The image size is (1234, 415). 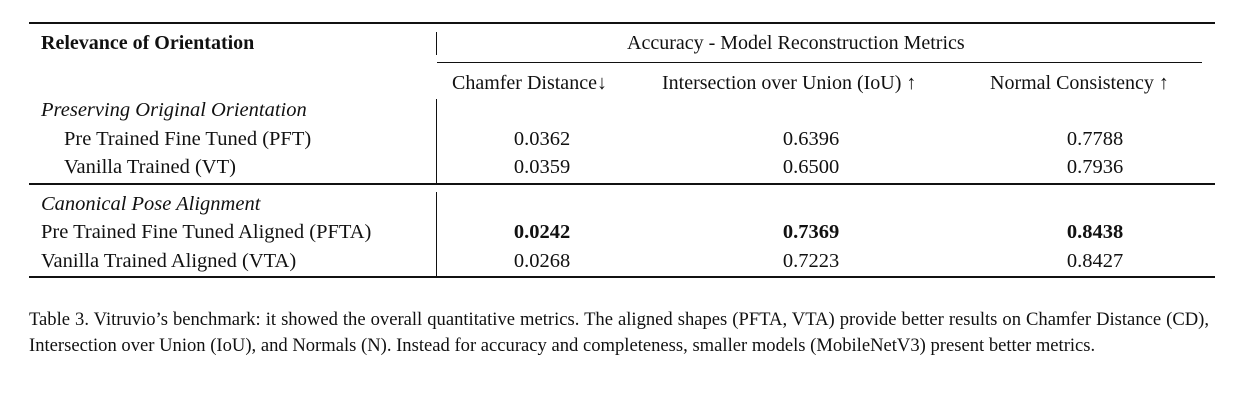 I want to click on section-separator-rule, so click(x=622, y=184).